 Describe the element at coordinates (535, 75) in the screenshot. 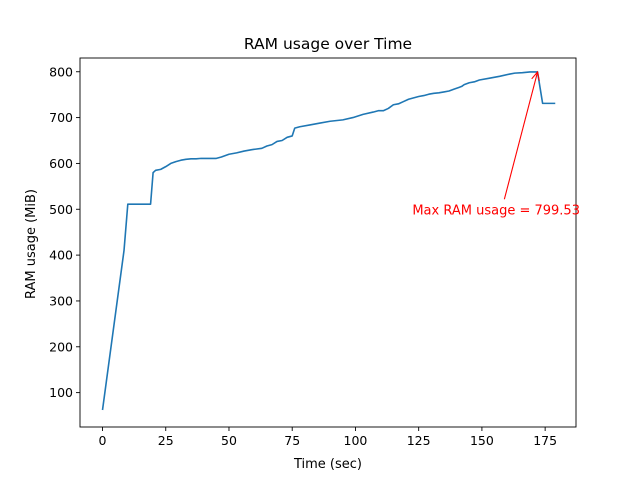

I see `annotation-arrow-head` at that location.